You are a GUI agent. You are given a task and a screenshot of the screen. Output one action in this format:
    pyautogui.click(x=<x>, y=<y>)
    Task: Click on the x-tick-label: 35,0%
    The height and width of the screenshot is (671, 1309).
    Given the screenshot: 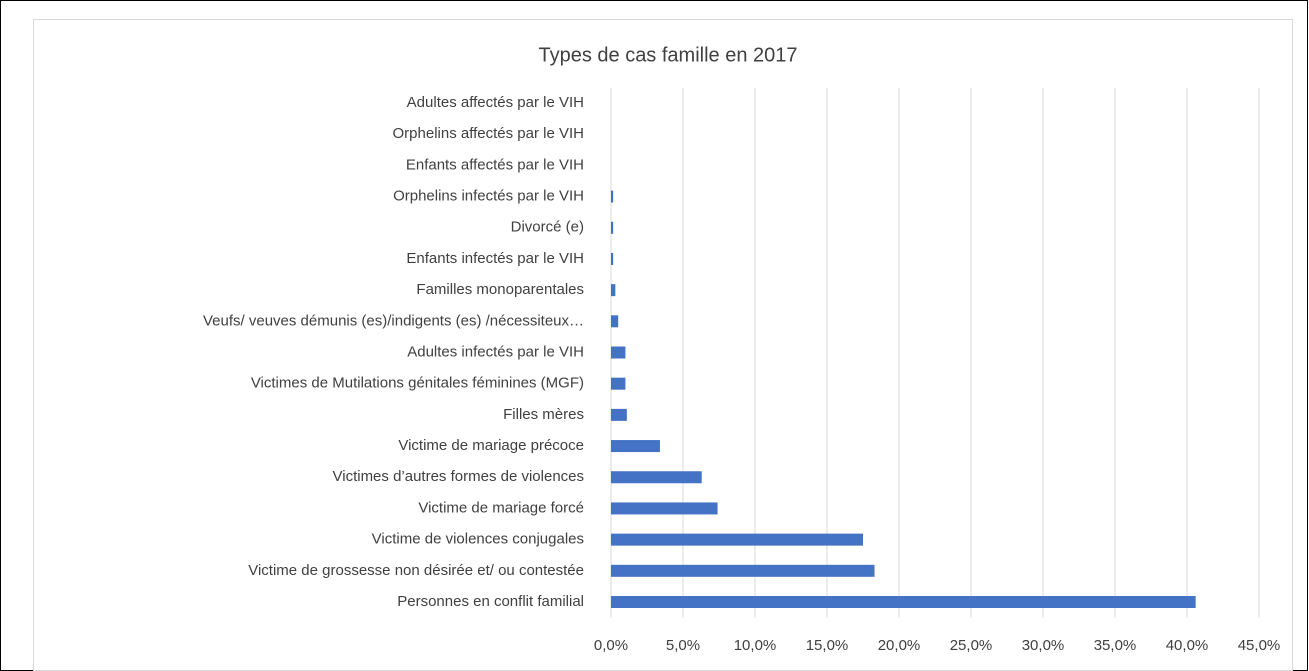 What is the action you would take?
    pyautogui.click(x=1115, y=645)
    